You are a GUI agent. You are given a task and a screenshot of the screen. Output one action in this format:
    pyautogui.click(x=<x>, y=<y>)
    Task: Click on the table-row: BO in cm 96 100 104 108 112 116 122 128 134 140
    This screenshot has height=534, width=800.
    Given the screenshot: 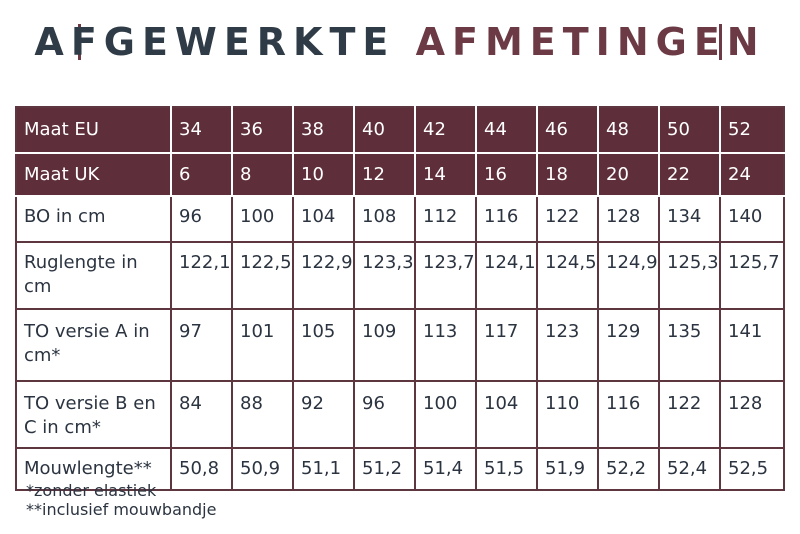 What is the action you would take?
    pyautogui.click(x=400, y=219)
    